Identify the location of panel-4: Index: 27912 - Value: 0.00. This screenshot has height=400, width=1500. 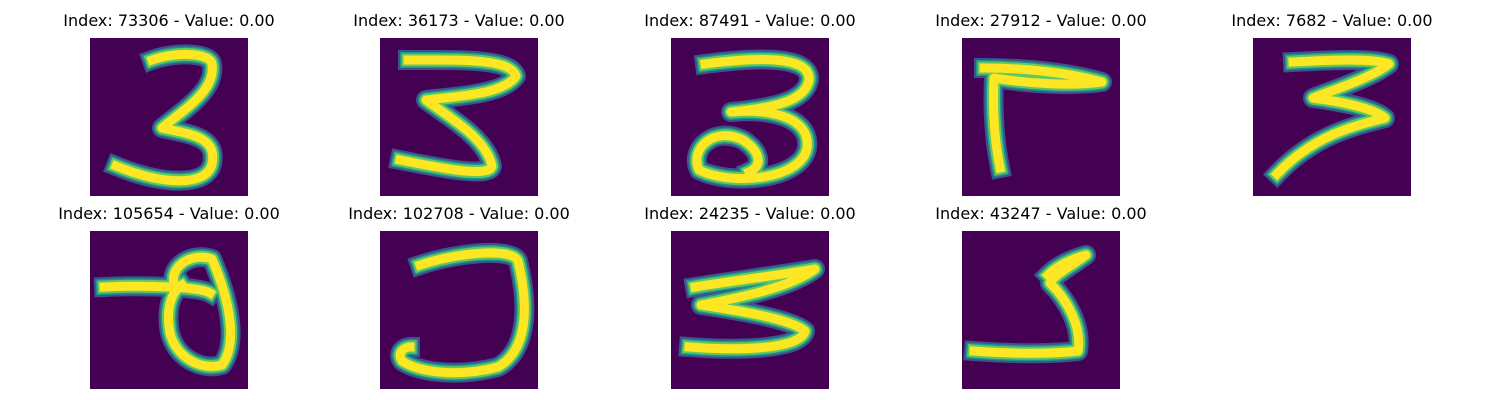
(1041, 107).